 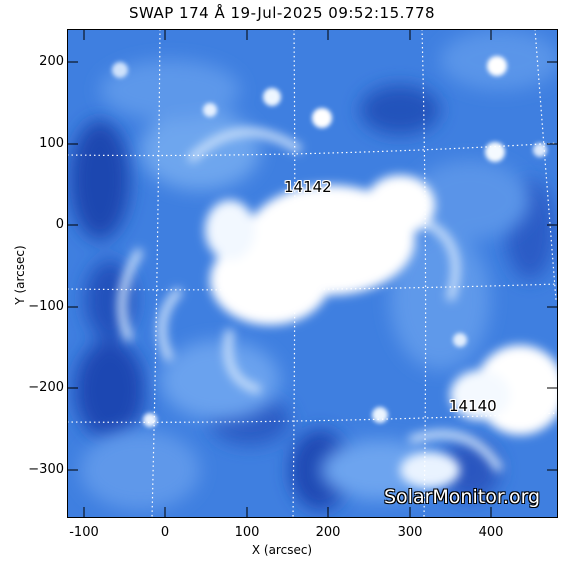 What do you see at coordinates (282, 13) in the screenshot?
I see `image-title: SWAP 174 Å 19-Jul-2025 09:52:15.778` at bounding box center [282, 13].